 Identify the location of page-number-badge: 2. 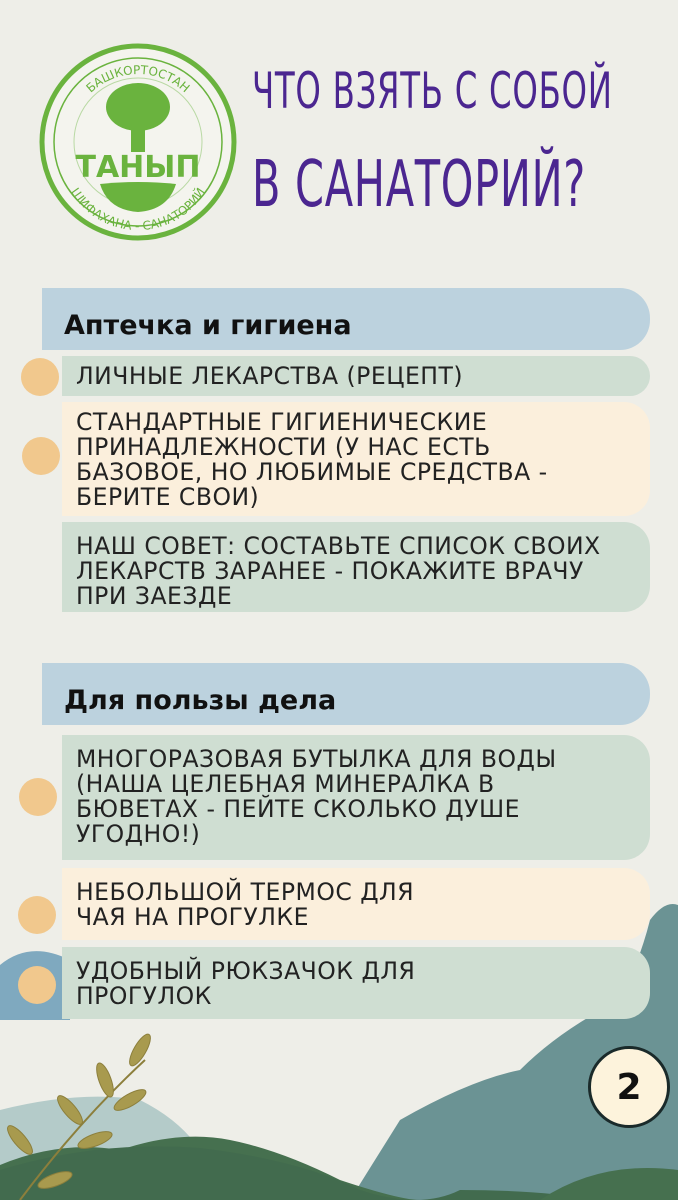
(629, 1087).